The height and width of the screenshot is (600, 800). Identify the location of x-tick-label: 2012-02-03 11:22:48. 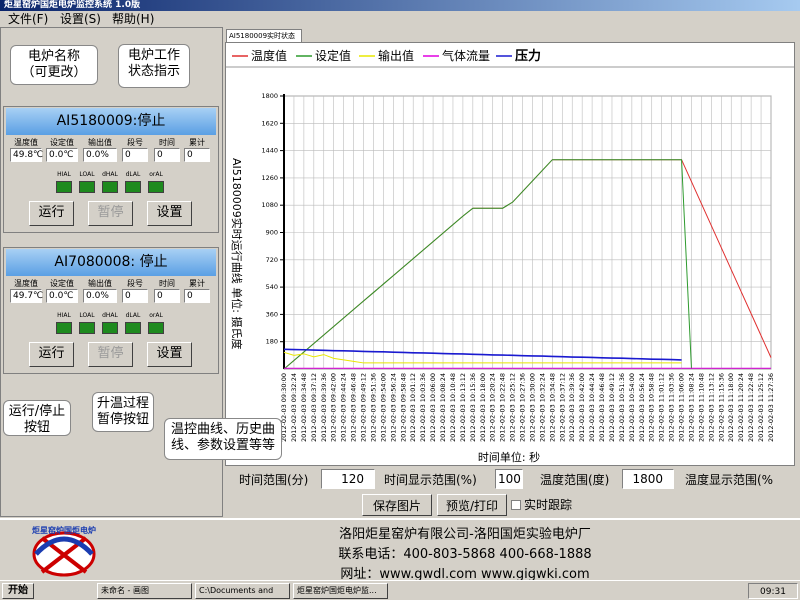
(751, 407).